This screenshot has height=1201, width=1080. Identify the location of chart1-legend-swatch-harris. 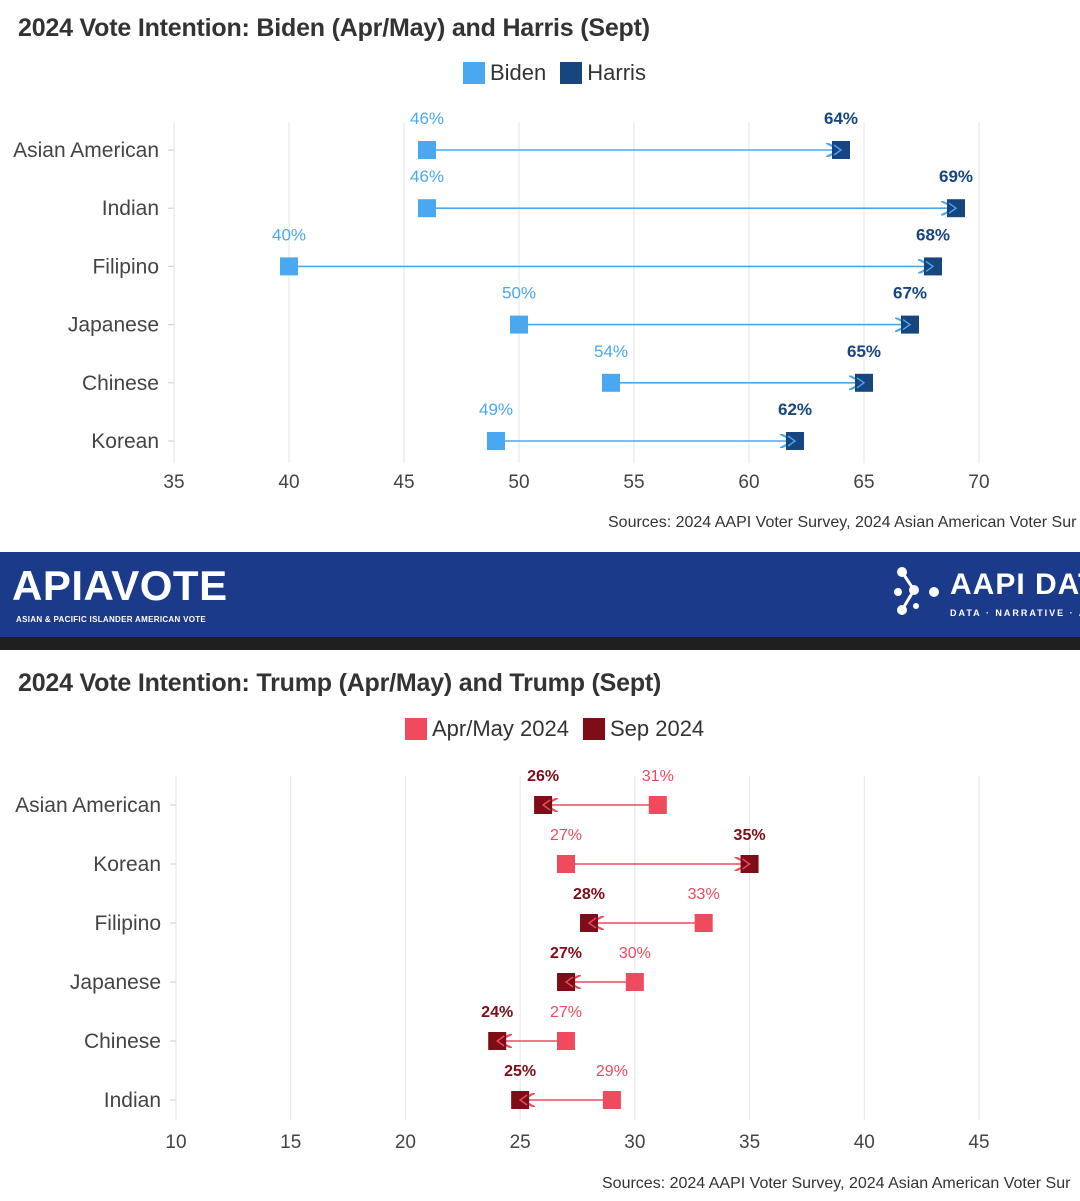
(571, 73).